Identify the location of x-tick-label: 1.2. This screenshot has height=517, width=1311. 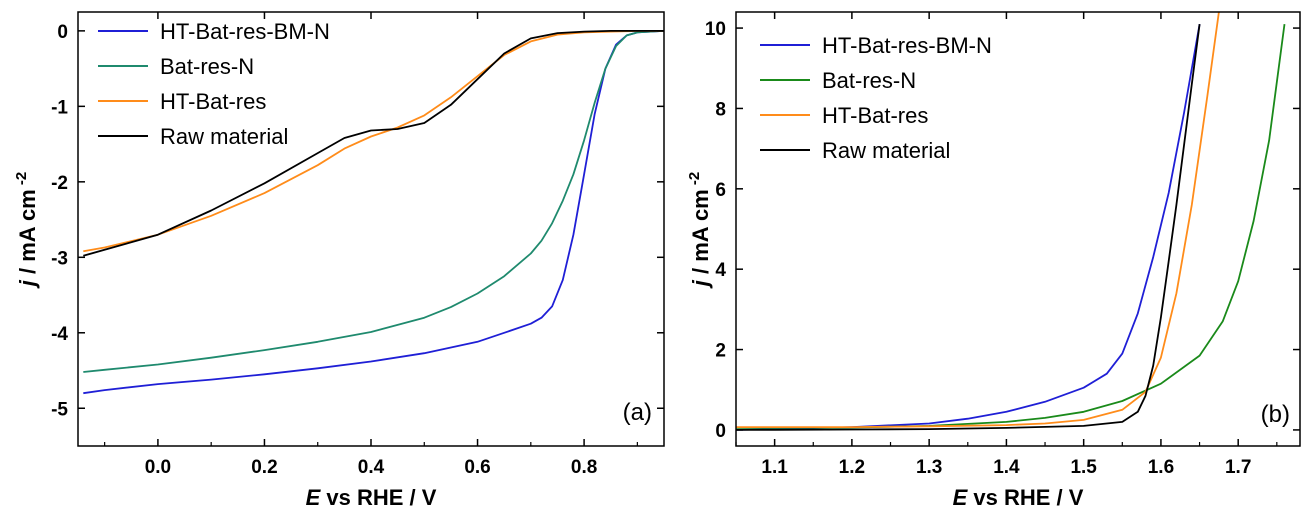
(852, 467).